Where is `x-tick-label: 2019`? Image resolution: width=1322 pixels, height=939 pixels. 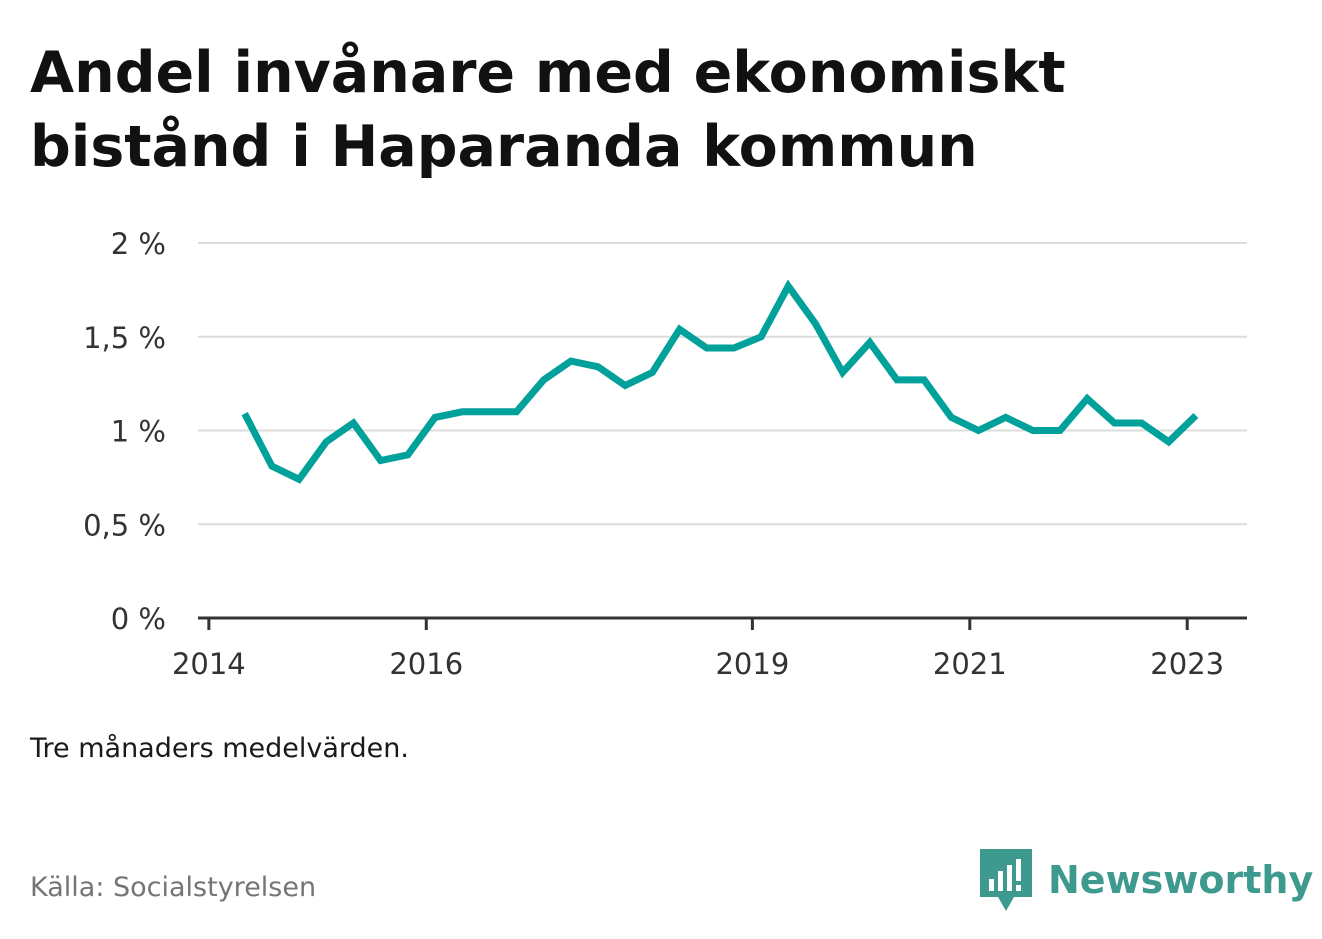 x-tick-label: 2019 is located at coordinates (752, 664).